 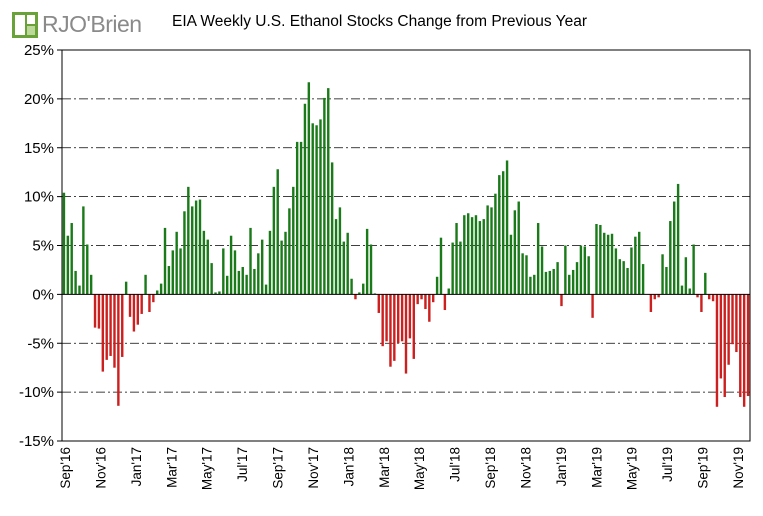 I want to click on x-tick-label: Nov'18, so click(x=526, y=468).